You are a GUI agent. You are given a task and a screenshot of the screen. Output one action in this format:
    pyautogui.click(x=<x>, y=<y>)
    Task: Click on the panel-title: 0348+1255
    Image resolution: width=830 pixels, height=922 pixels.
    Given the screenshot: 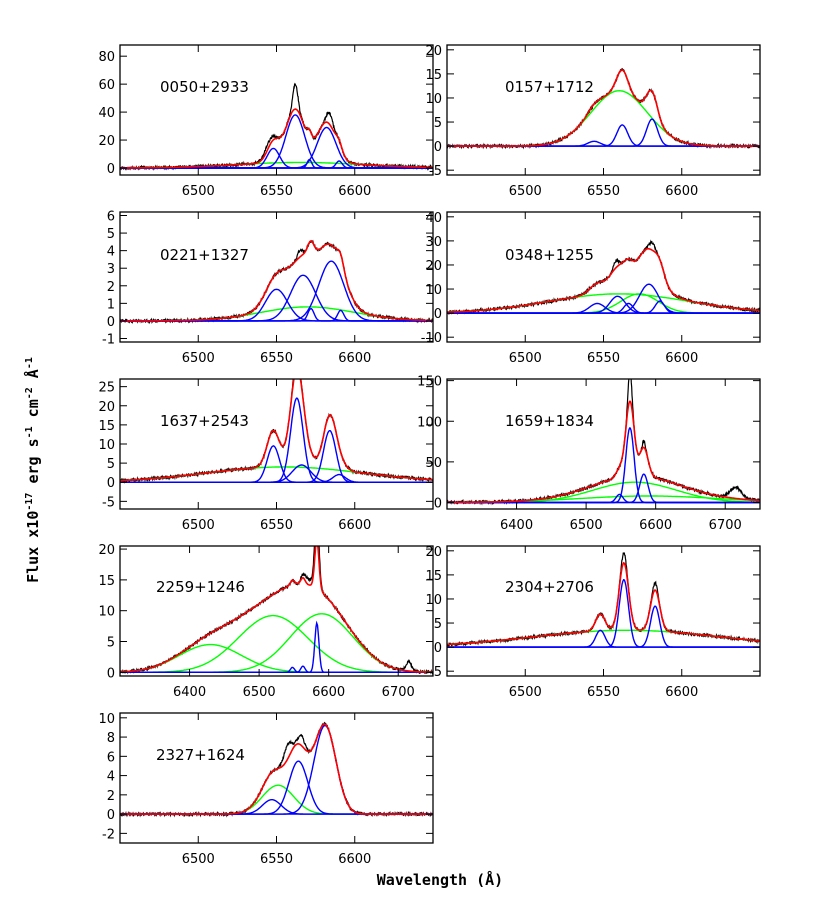 What is the action you would take?
    pyautogui.click(x=549, y=255)
    